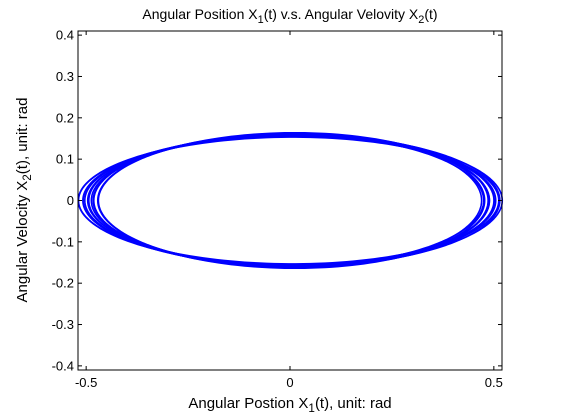 This screenshot has height=420, width=561. I want to click on x-tick-label: 0.5, so click(494, 382).